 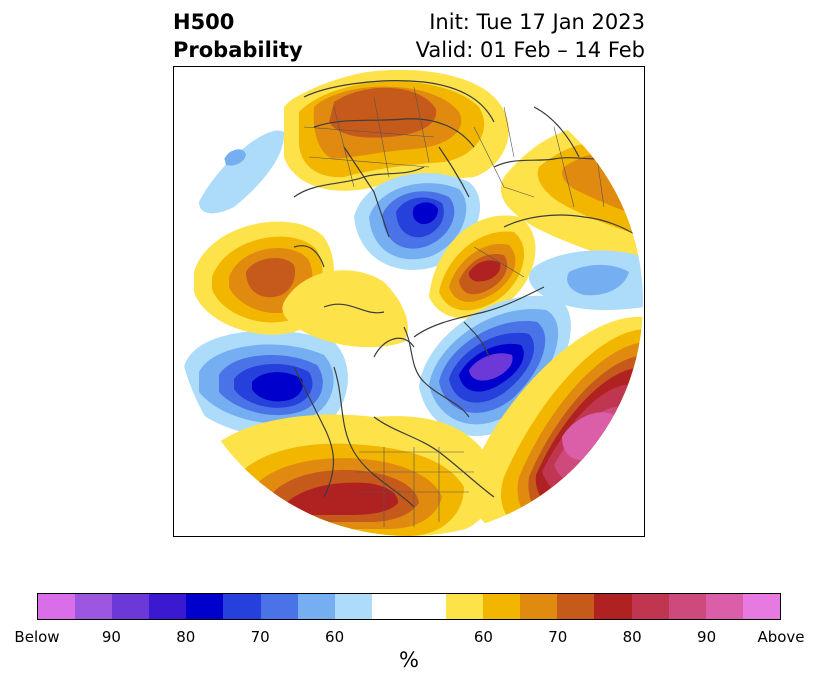 I want to click on init-date: Init: Tue 17 Jan 2023, so click(x=537, y=22).